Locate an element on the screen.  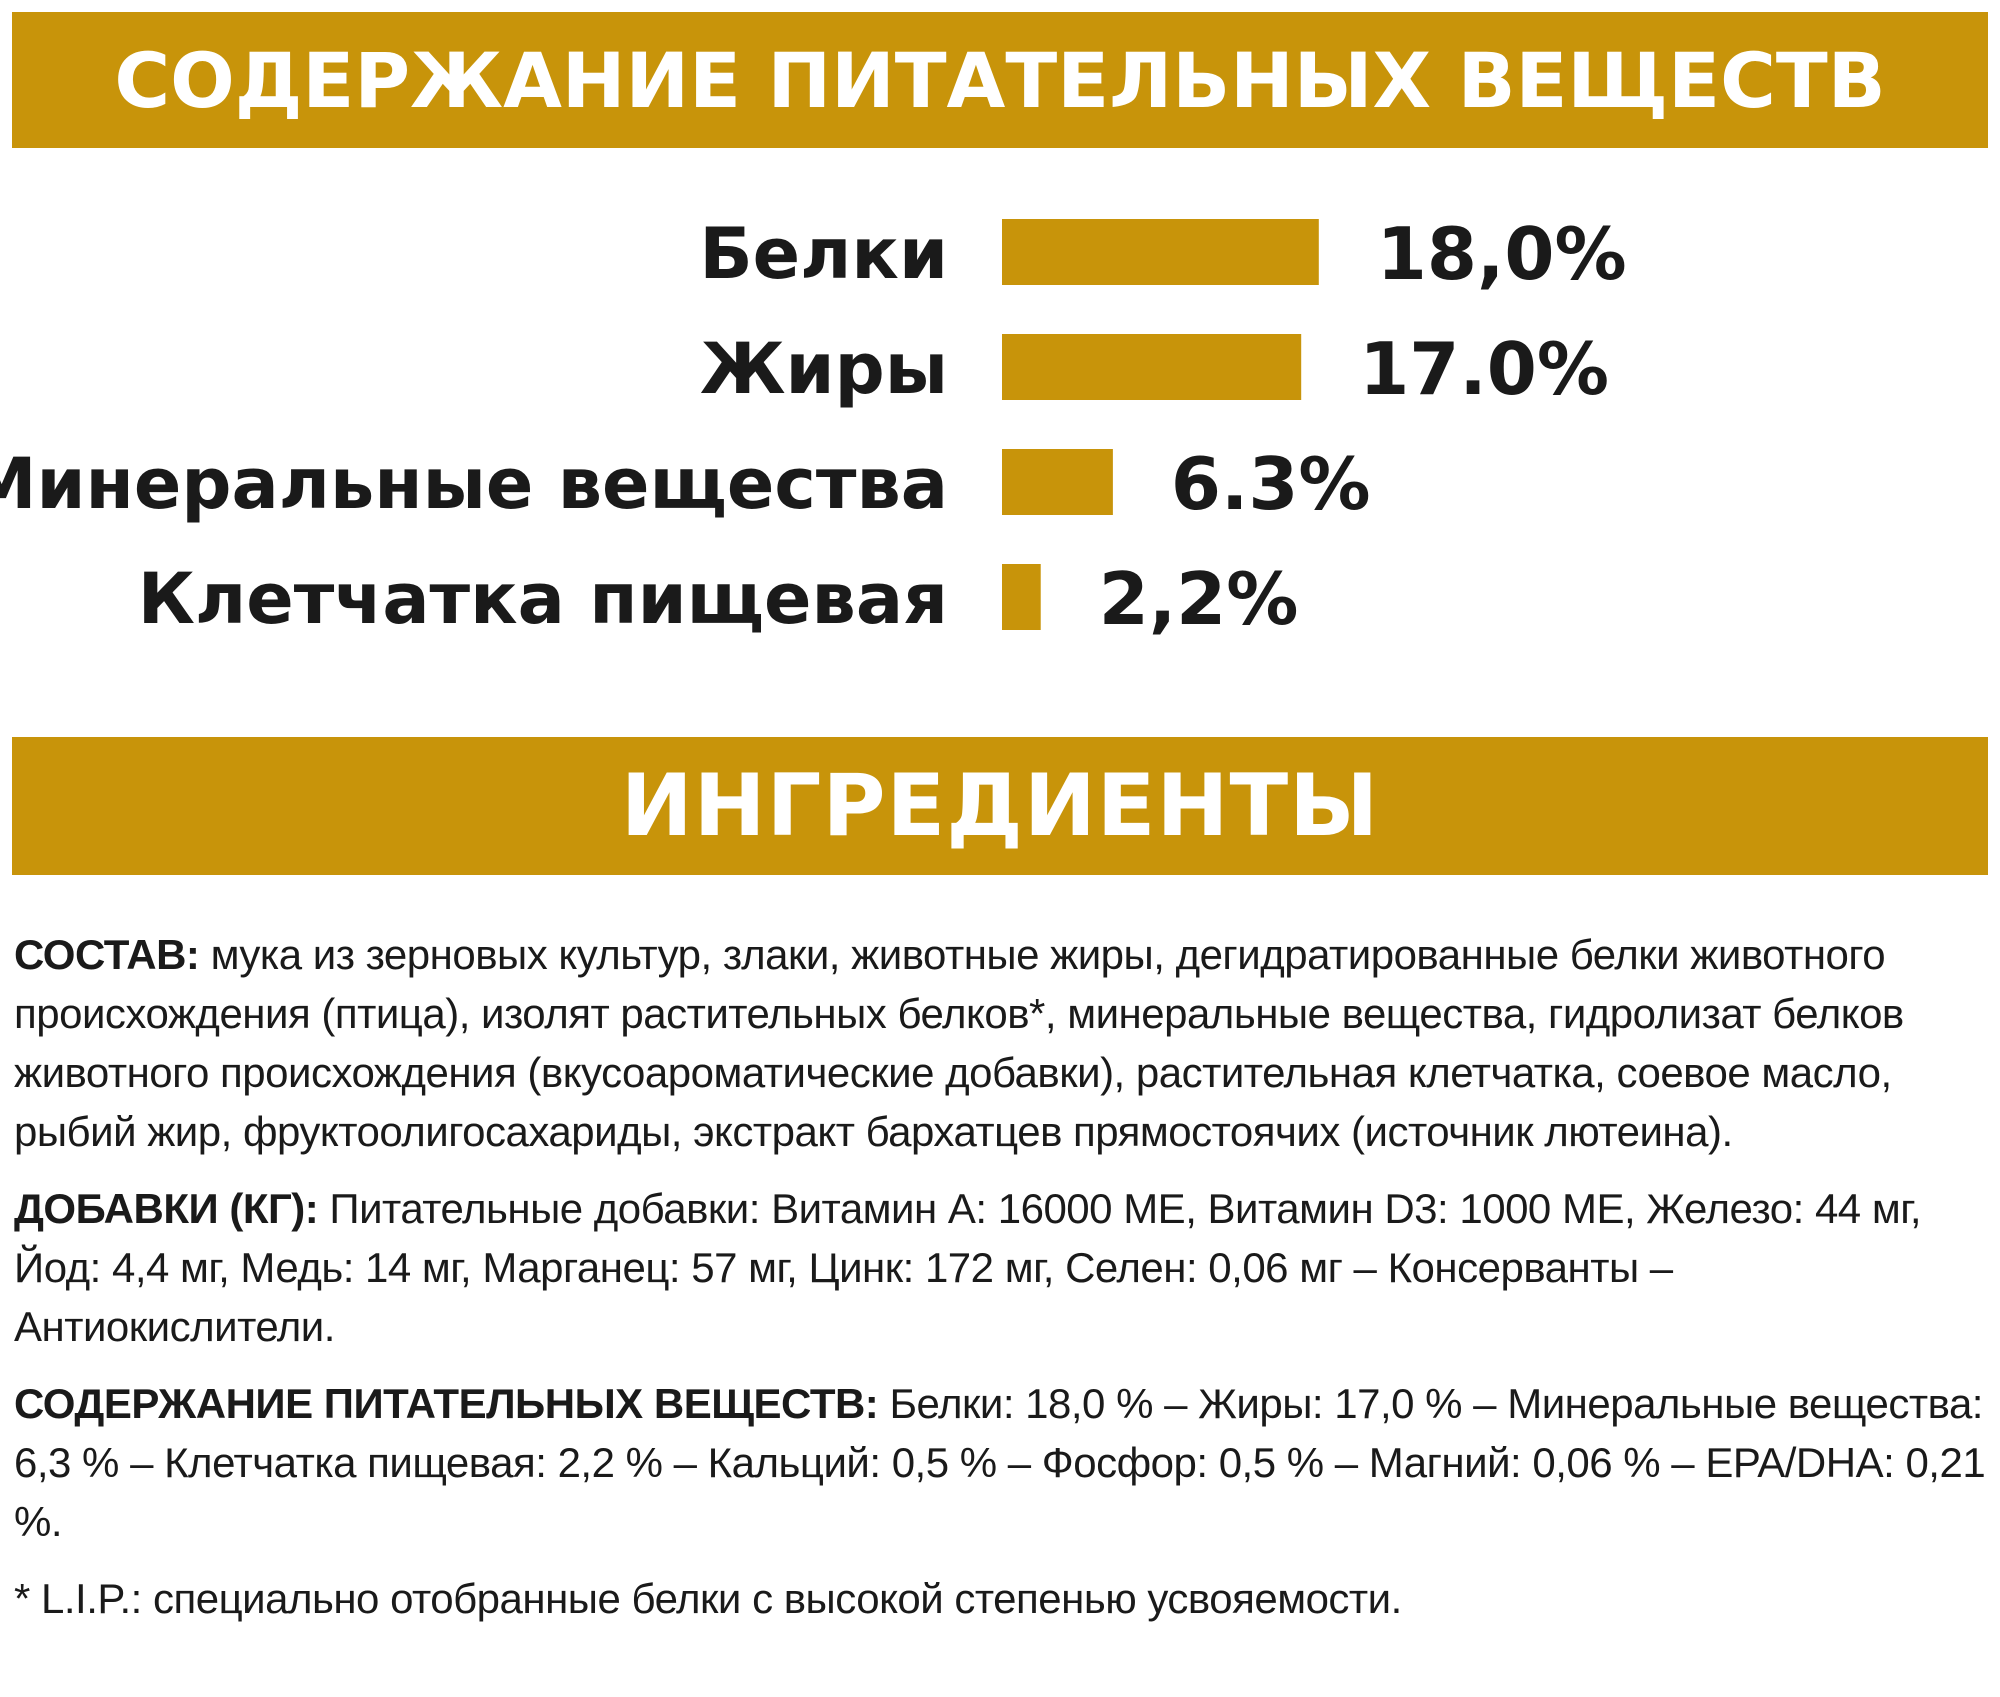
value-label: 6.3% is located at coordinates (1271, 484).